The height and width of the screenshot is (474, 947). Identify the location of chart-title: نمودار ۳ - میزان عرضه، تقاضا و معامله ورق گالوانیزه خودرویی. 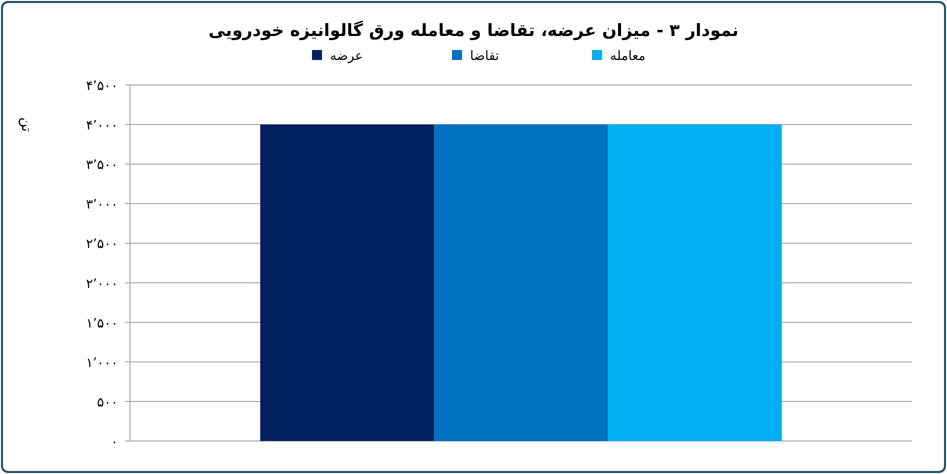
(473, 30).